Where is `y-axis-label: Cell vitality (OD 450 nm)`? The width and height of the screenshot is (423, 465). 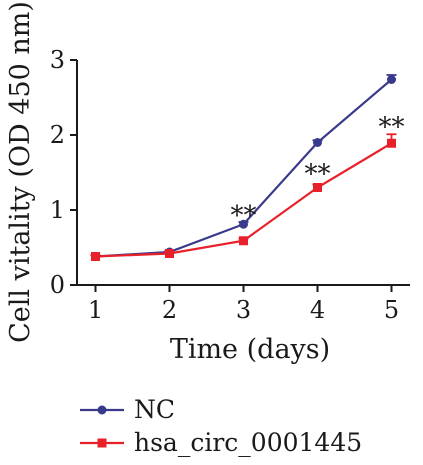 y-axis-label: Cell vitality (OD 450 nm) is located at coordinates (20, 172).